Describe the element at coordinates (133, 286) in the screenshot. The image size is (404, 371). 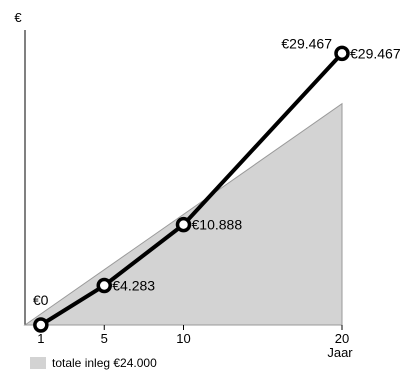
I see `data-label: €4.283` at that location.